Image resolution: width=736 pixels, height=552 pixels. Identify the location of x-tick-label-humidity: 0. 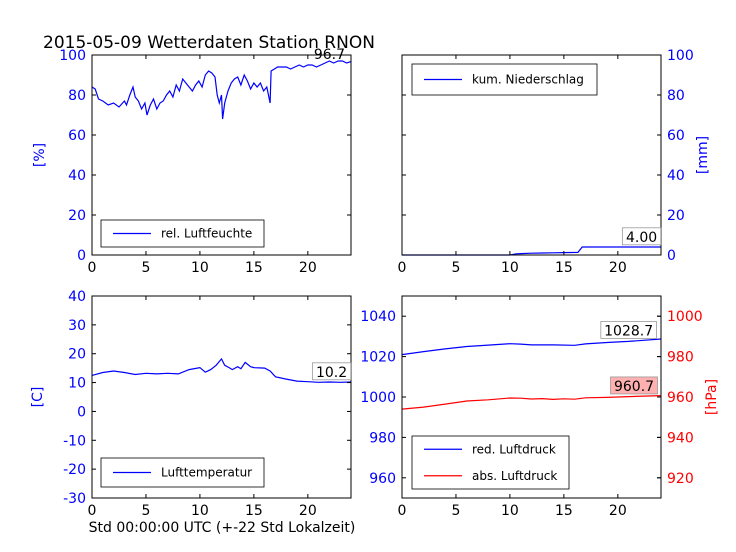
(92, 268).